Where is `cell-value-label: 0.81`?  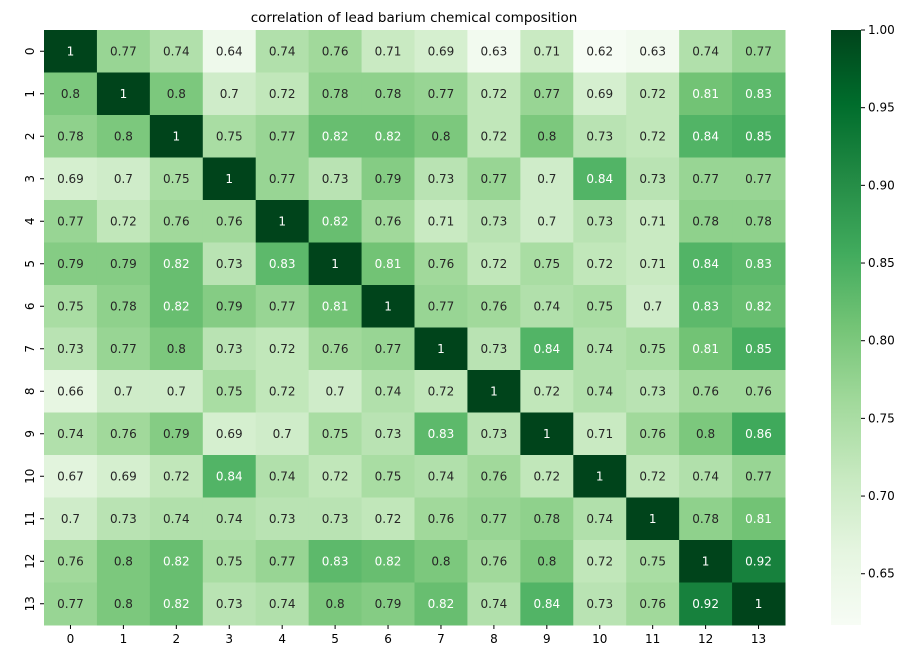
cell-value-label: 0.81 is located at coordinates (335, 306).